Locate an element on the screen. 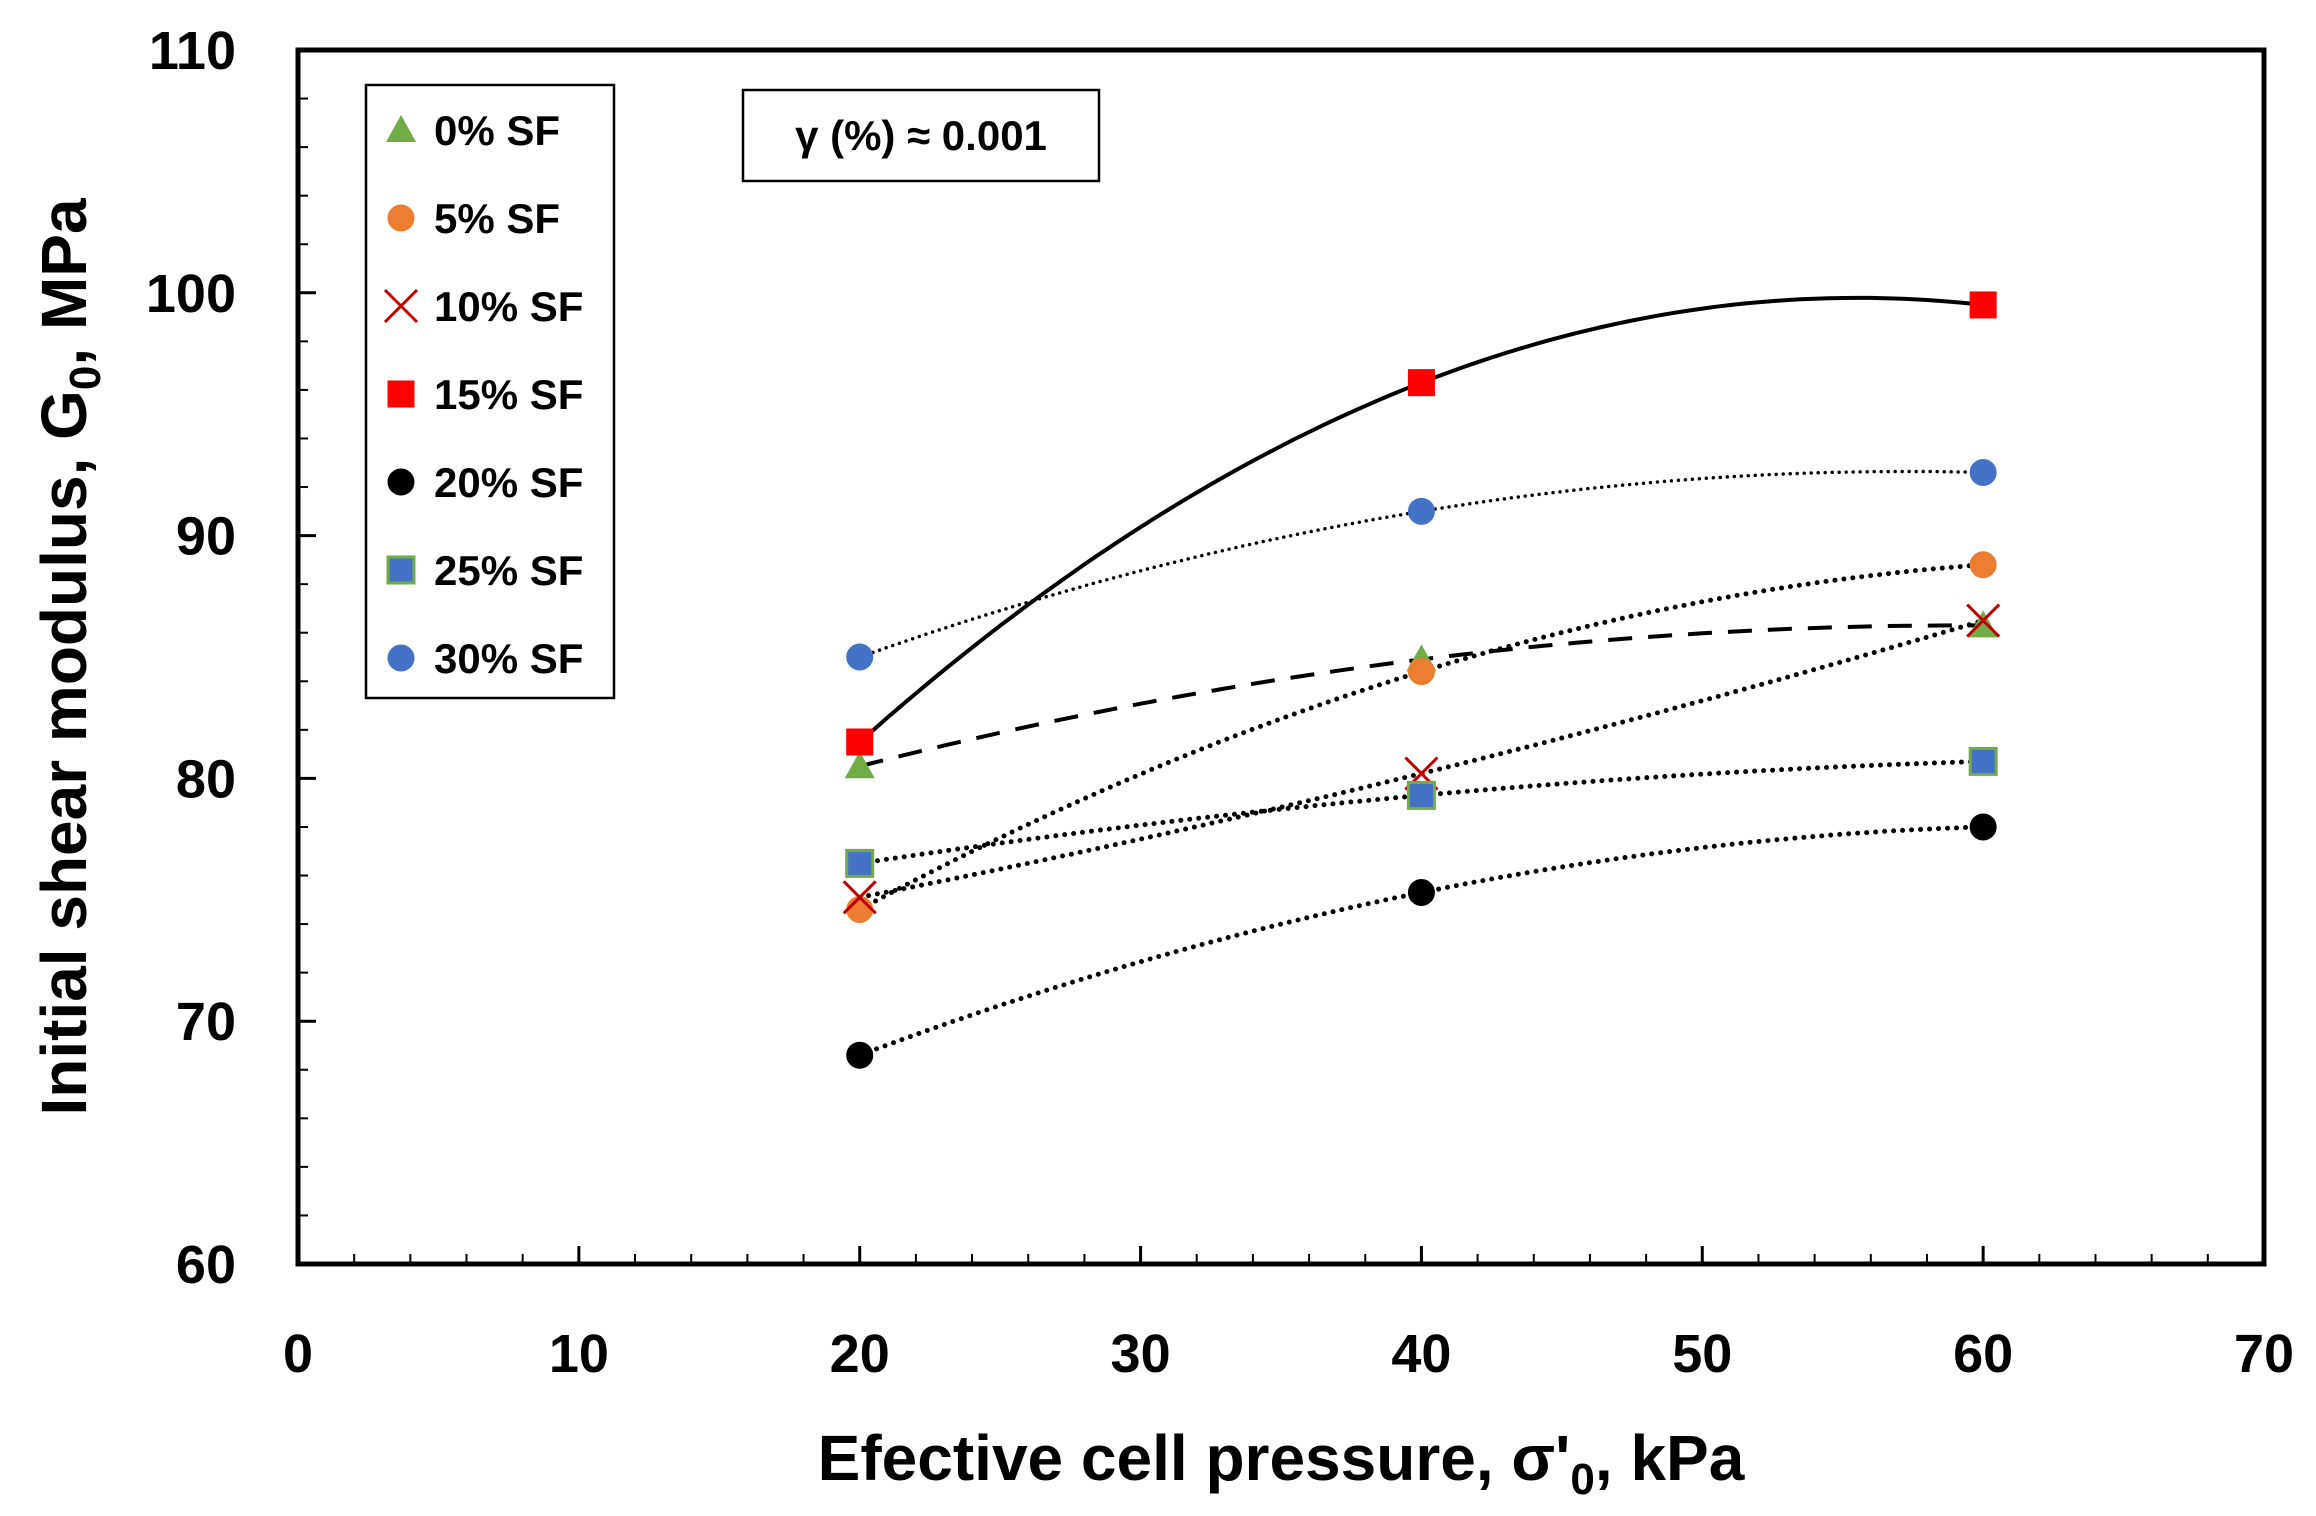  legend-label-5pct-sf: 5% SF is located at coordinates (497, 218).